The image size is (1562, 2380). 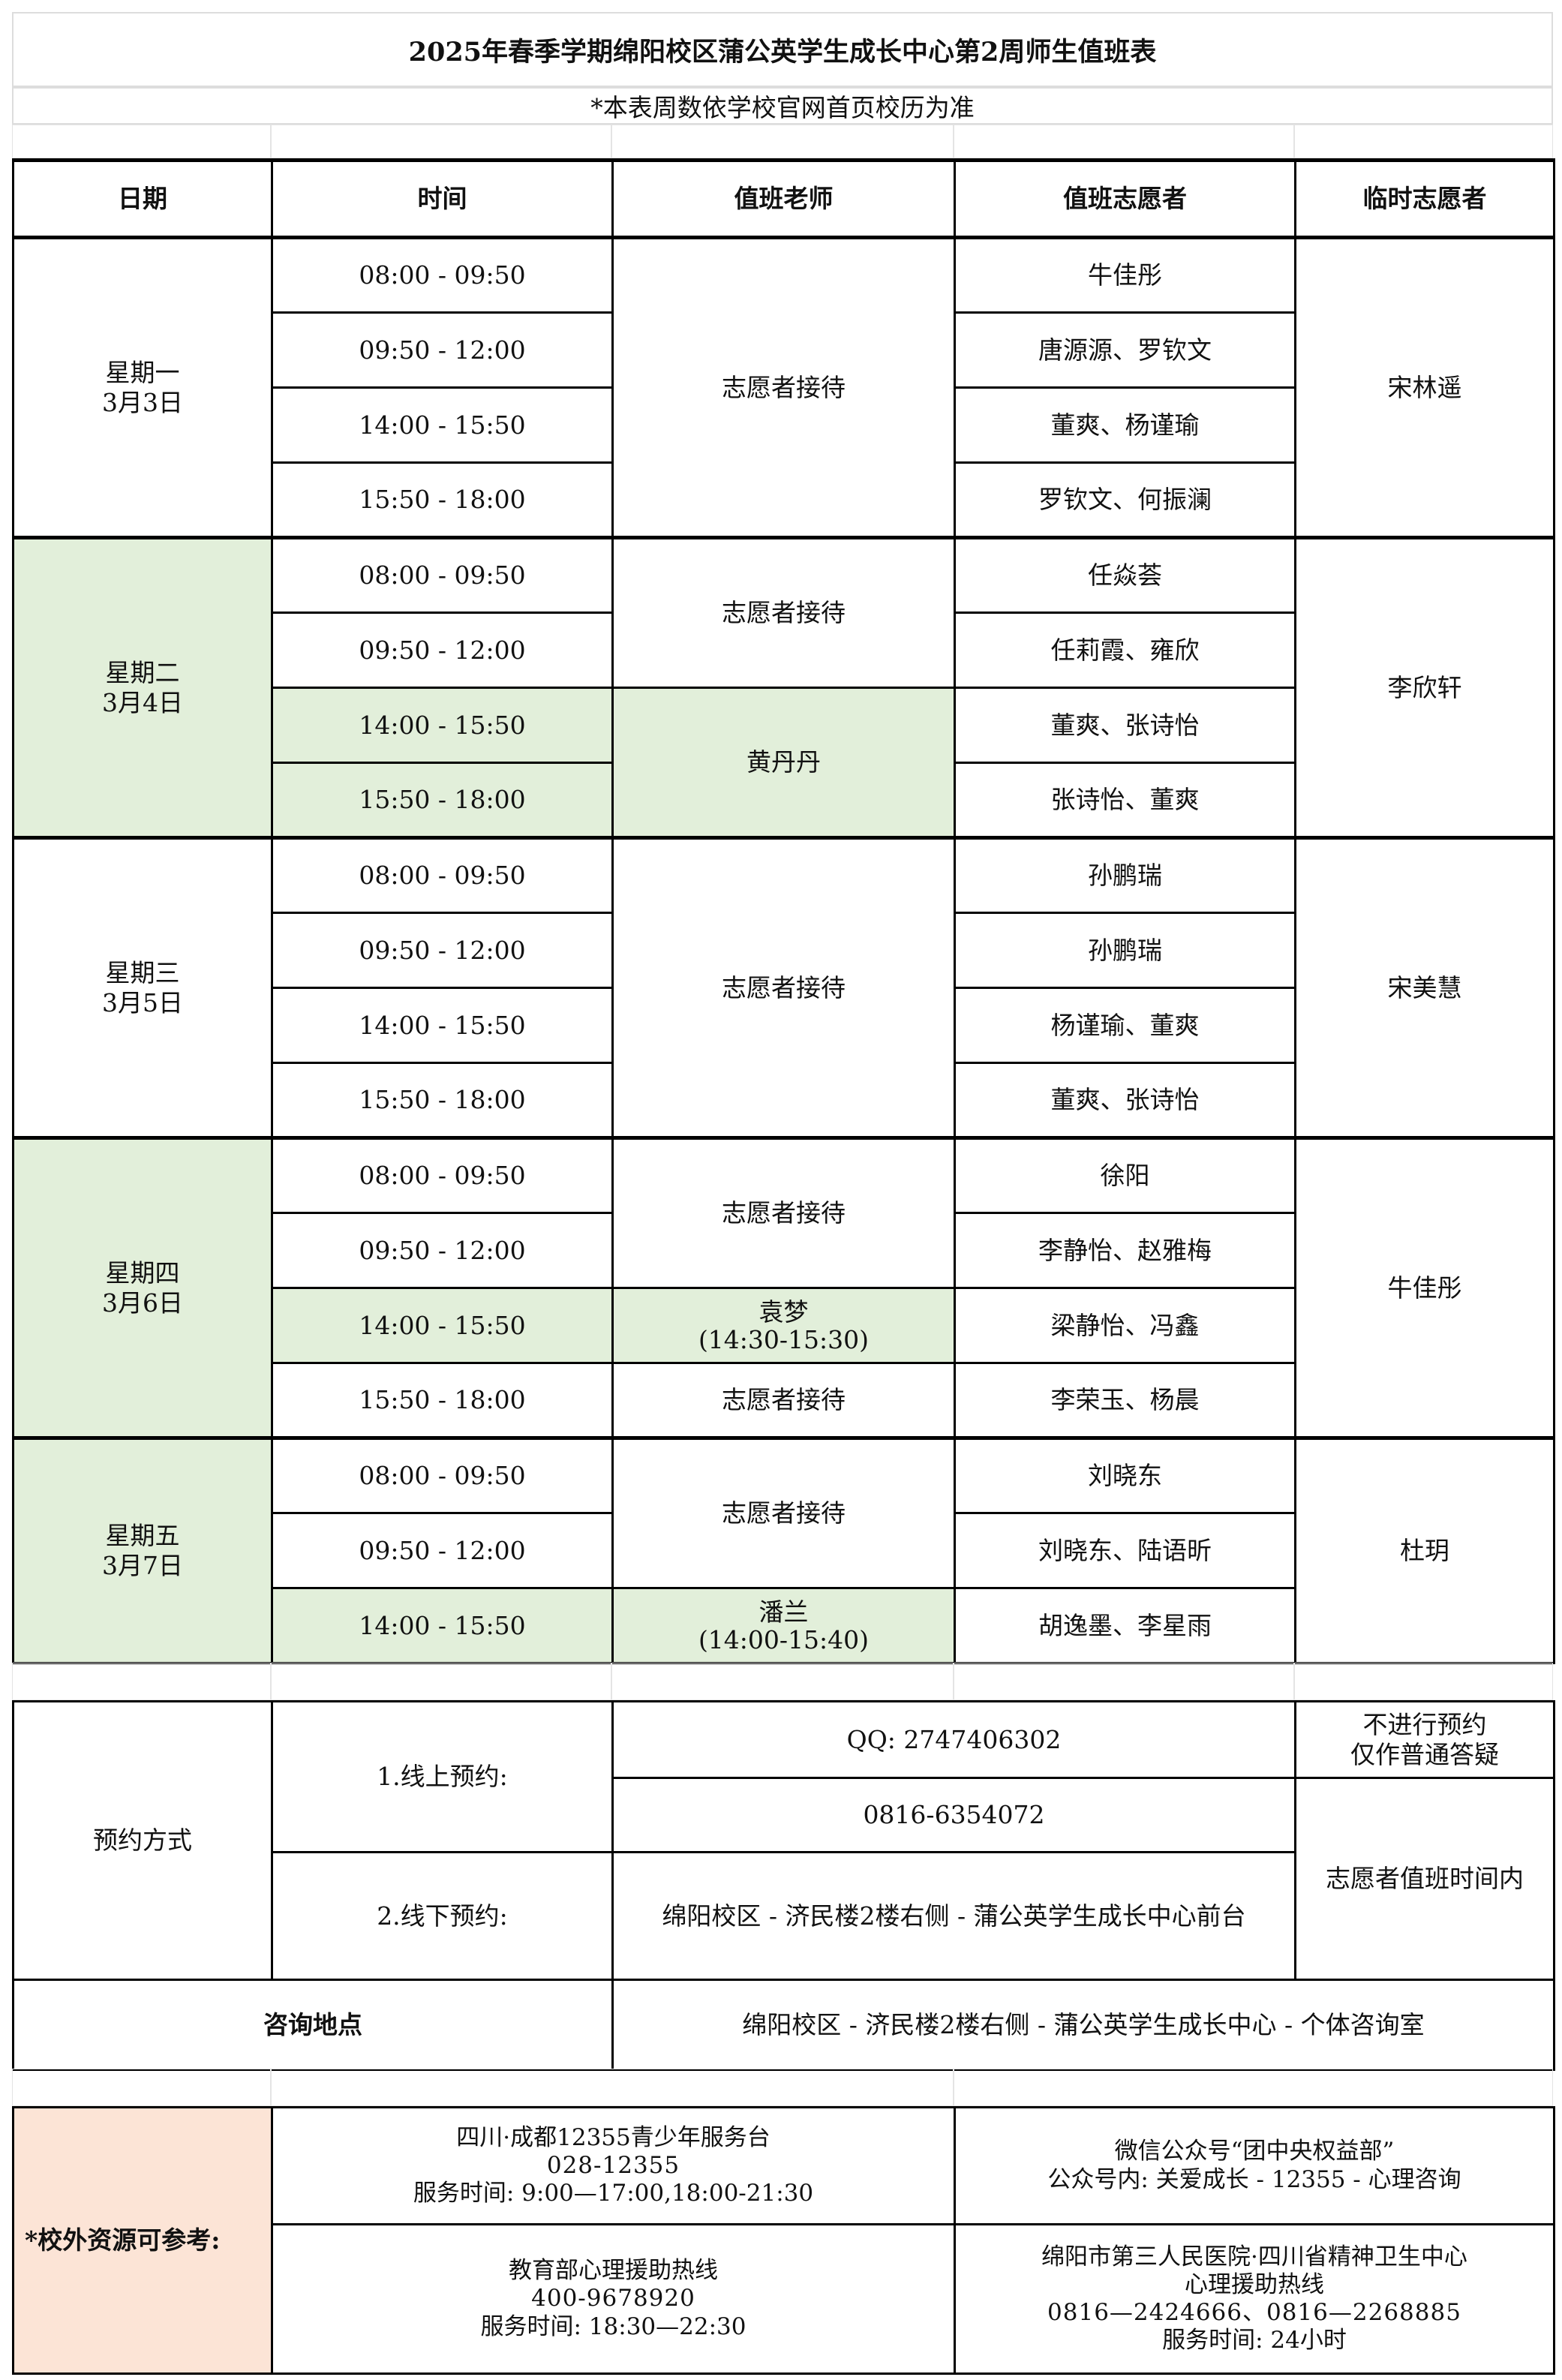 I want to click on temp-volunteer-cell: 宋林遥, so click(x=1424, y=387).